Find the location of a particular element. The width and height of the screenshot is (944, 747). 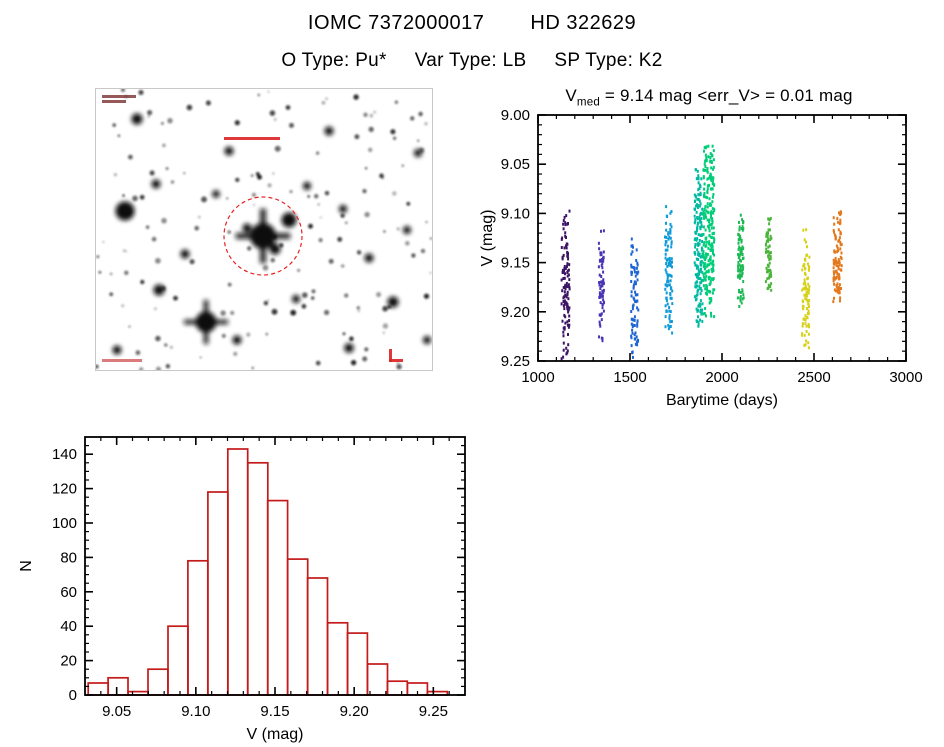

histogram-bars is located at coordinates (268, 572).